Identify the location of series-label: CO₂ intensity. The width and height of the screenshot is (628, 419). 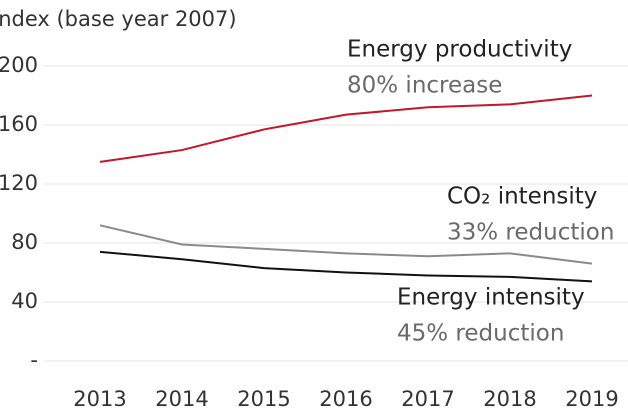
(522, 197).